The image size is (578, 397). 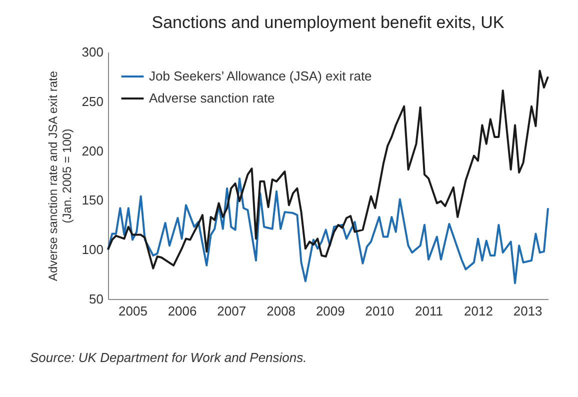 I want to click on y-tick-label: 150, so click(x=93, y=200).